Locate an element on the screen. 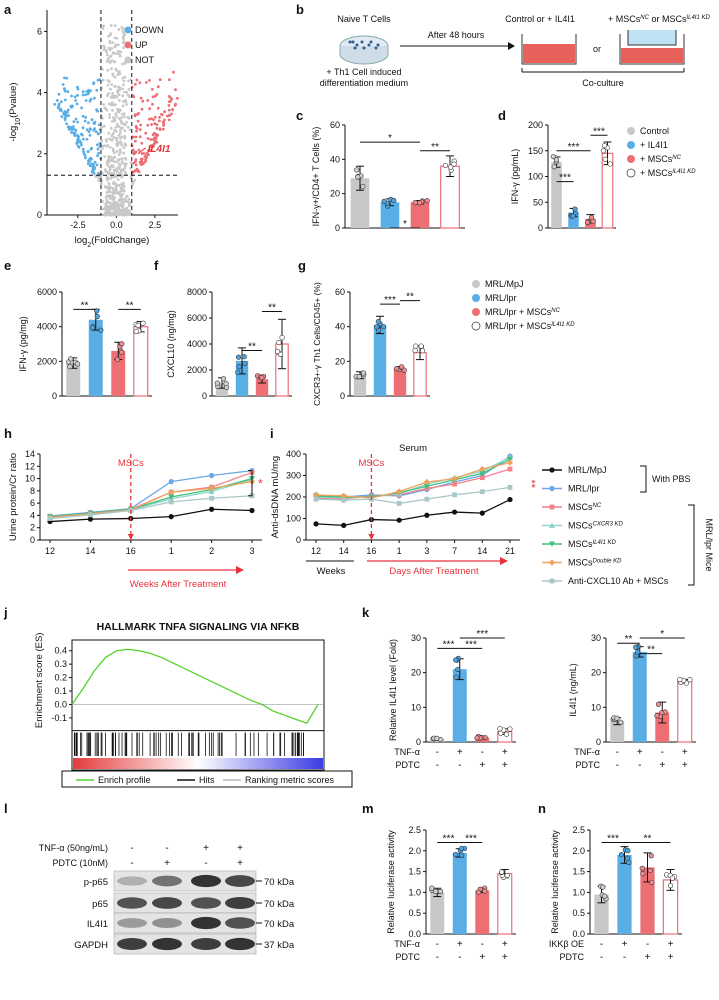 This screenshot has width=719, height=1000. m-y-tick-label: 1.5 is located at coordinates (414, 872).